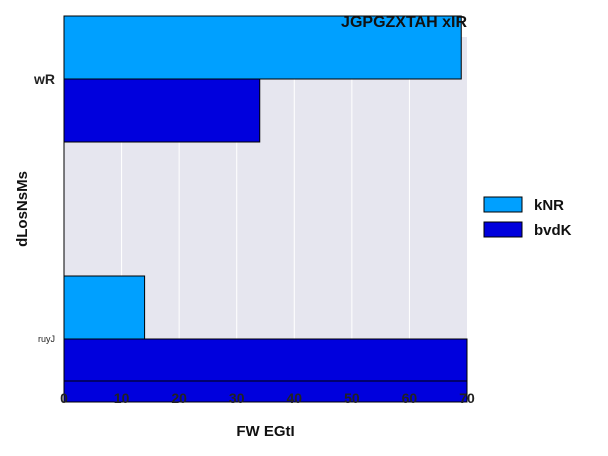 This screenshot has height=456, width=608. What do you see at coordinates (352, 398) in the screenshot?
I see `x-tick-label: 50` at bounding box center [352, 398].